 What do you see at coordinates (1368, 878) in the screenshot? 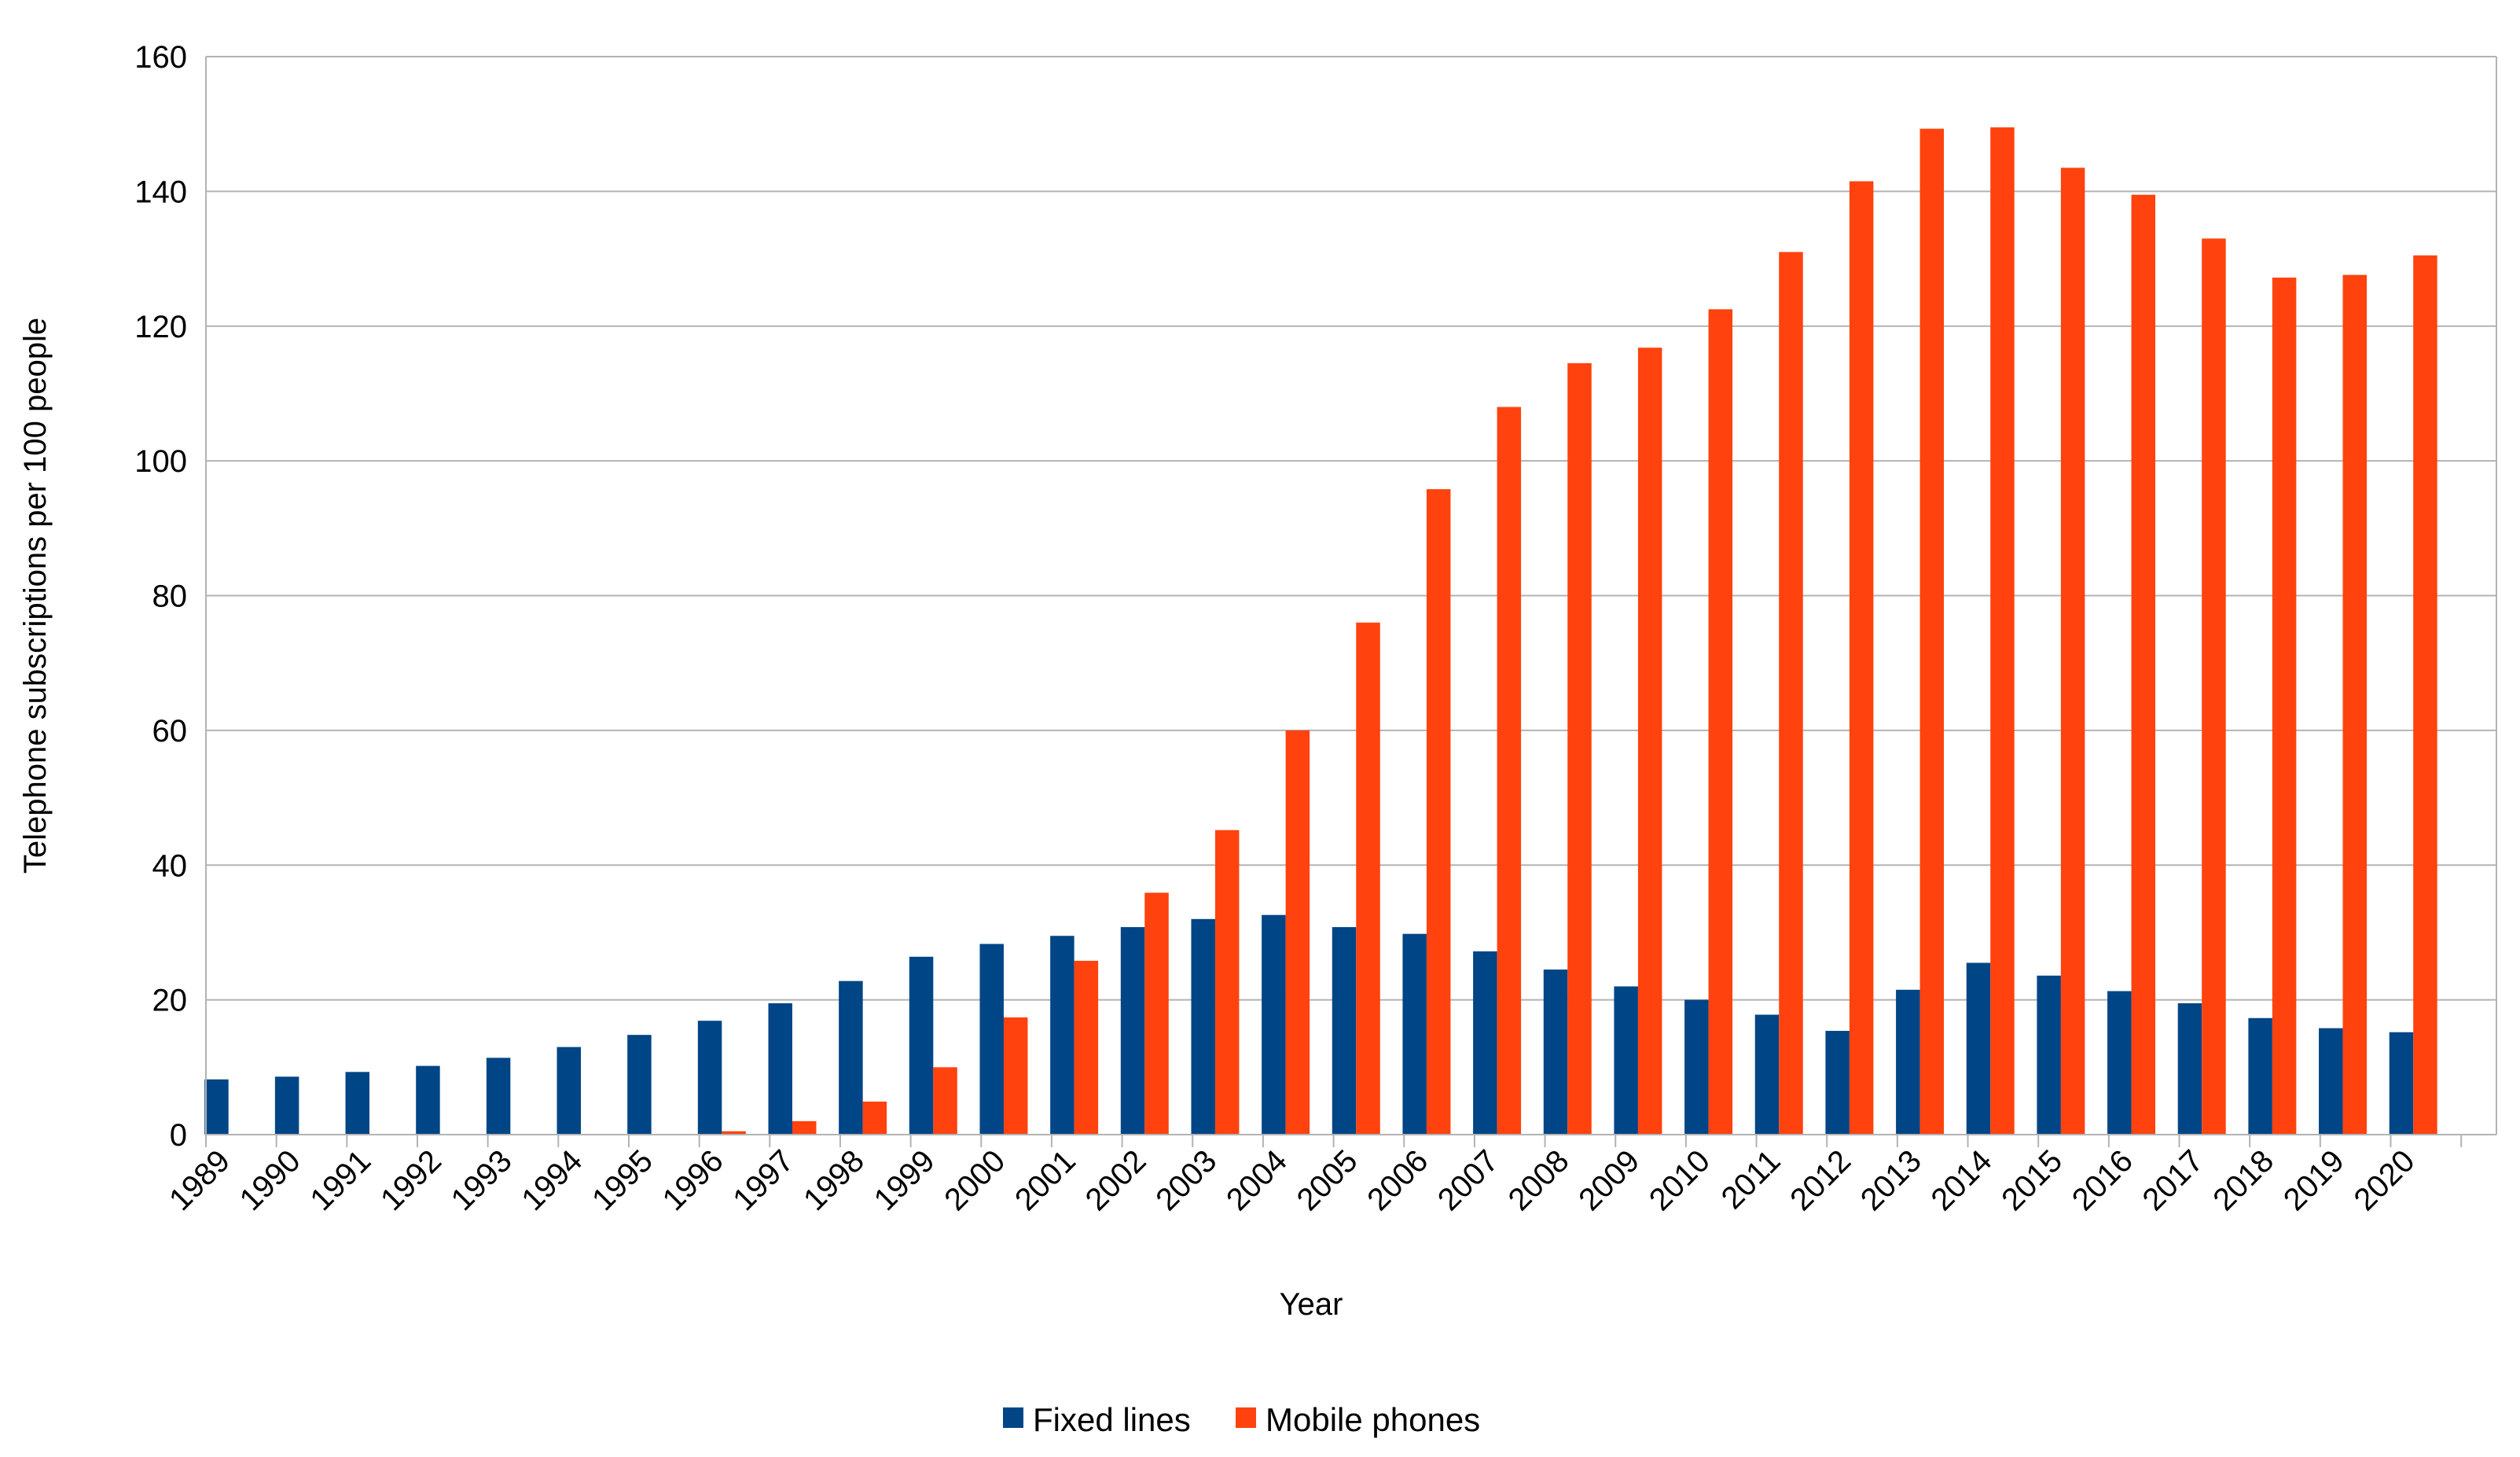
I see `bar-mobile-phones-2005` at bounding box center [1368, 878].